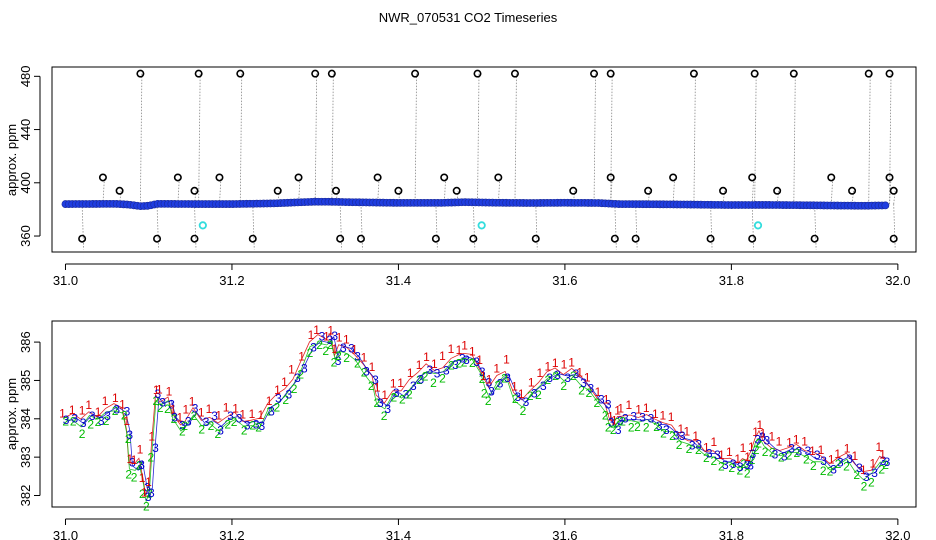  Describe the element at coordinates (65, 280) in the screenshot. I see `top-x-tick-label: 31.0` at that location.